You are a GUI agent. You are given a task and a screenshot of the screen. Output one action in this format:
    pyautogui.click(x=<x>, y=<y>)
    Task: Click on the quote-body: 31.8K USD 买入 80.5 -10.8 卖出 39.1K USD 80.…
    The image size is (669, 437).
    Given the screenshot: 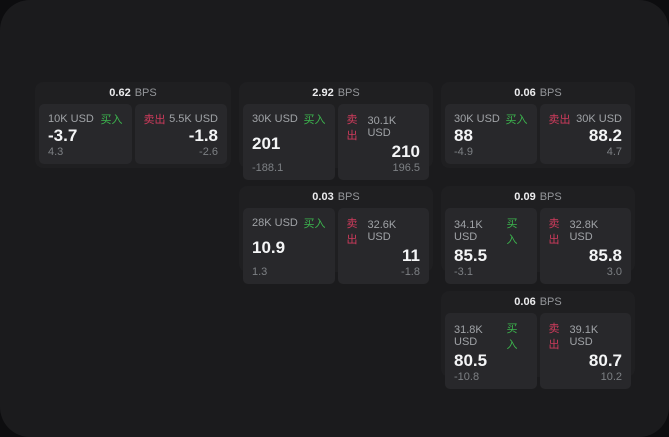 What is the action you would take?
    pyautogui.click(x=538, y=353)
    